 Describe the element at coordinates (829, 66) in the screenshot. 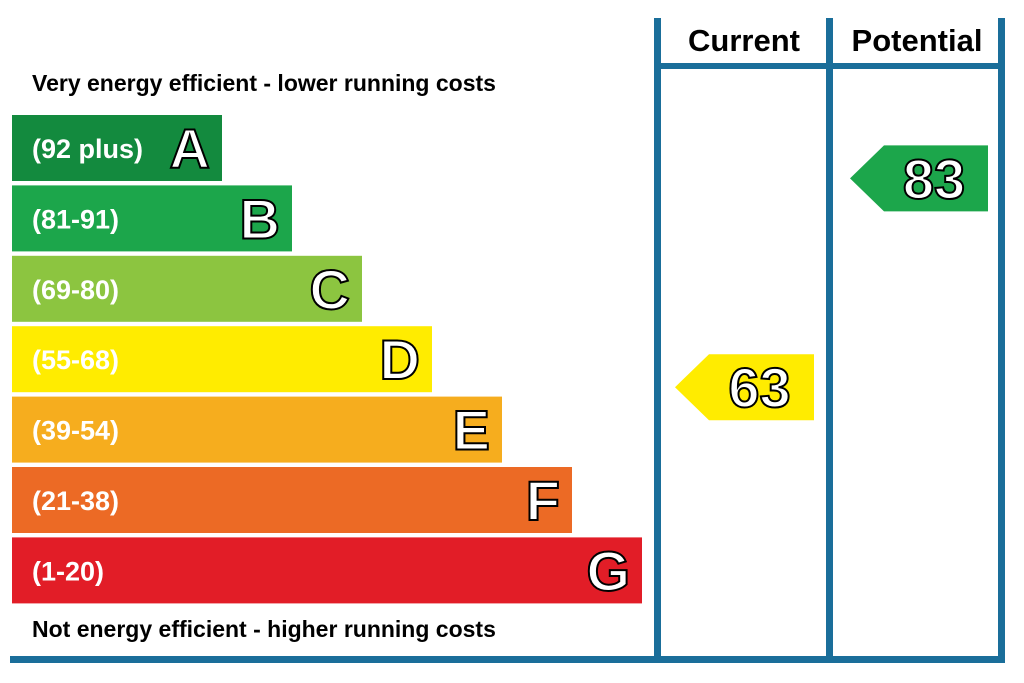

I see `frame-header-rule` at that location.